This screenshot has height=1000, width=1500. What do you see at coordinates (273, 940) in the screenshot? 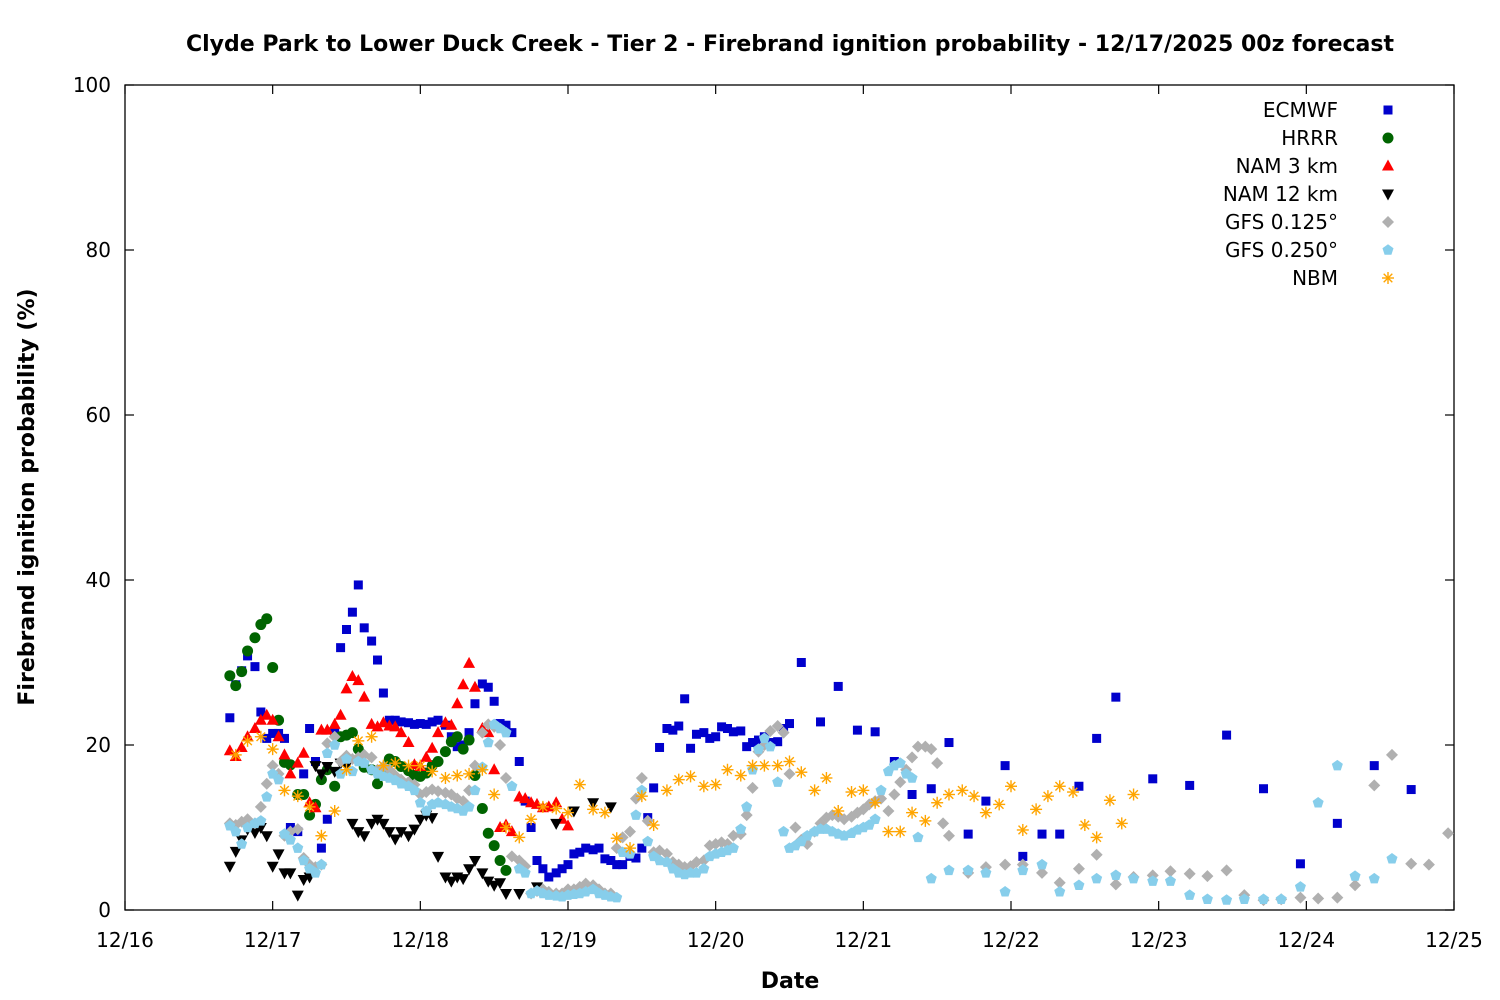
I see `x-tick-label: 12/17` at bounding box center [273, 940].